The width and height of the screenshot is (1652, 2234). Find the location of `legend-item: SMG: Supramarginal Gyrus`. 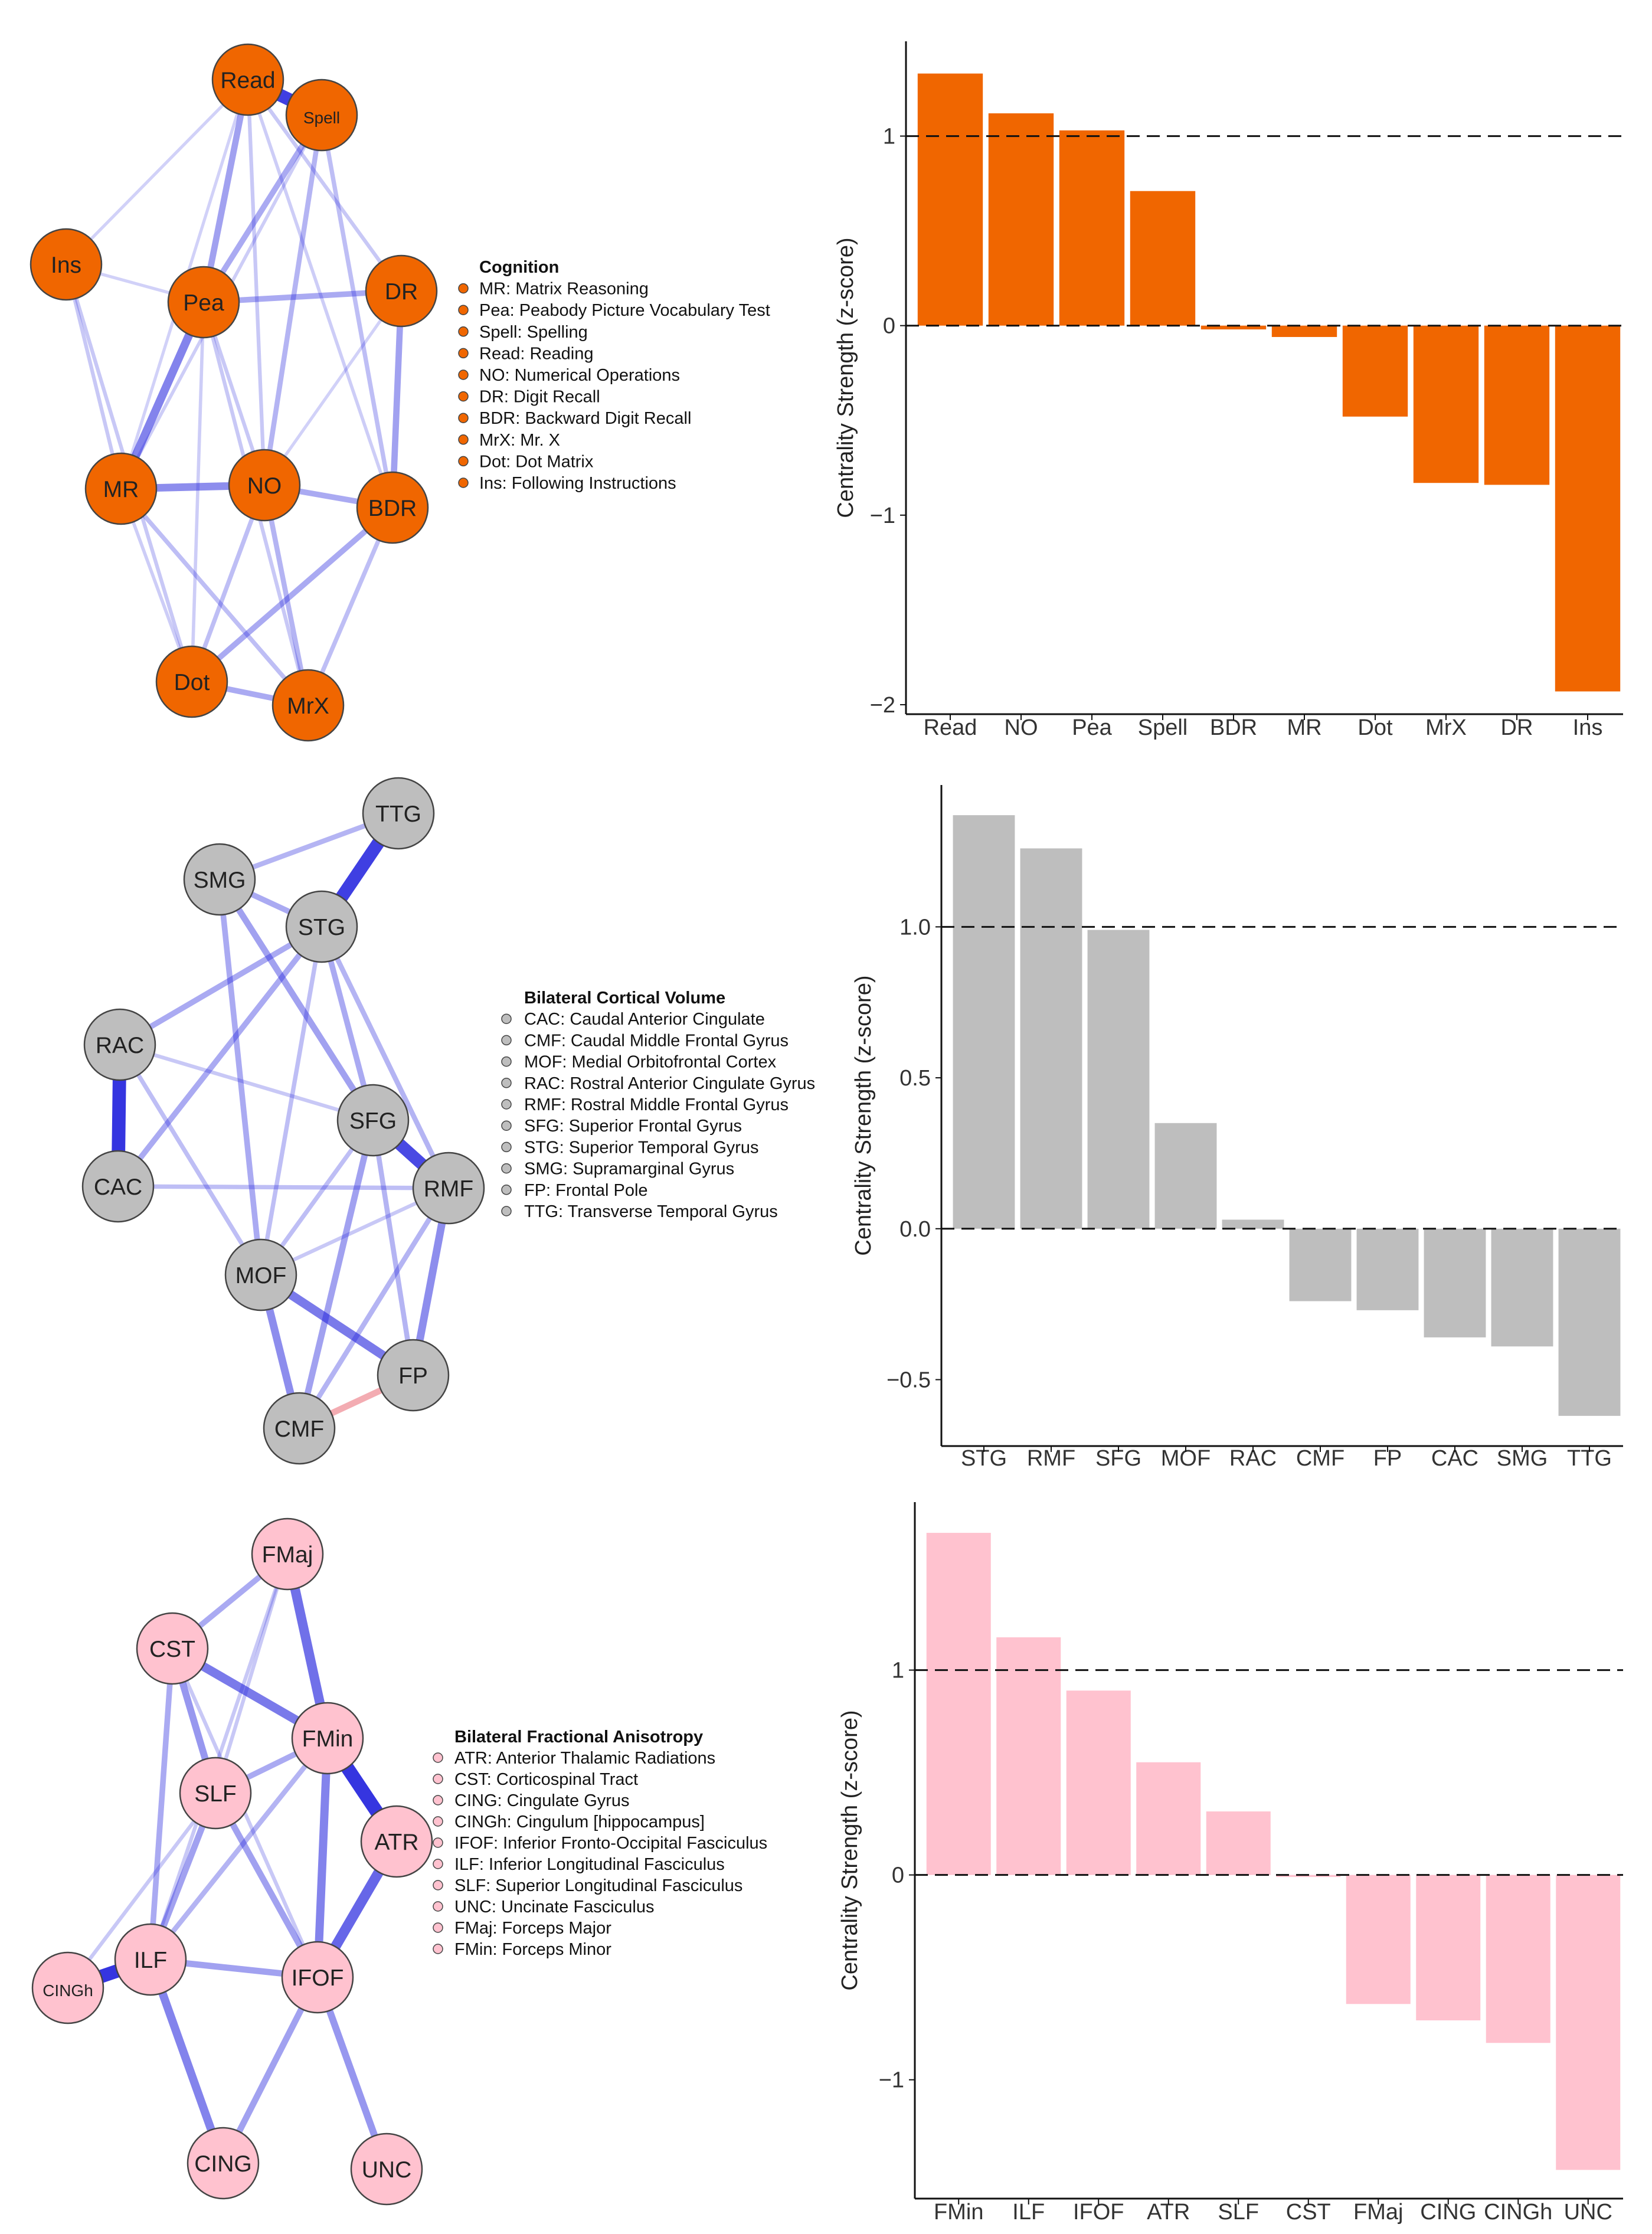

legend-item: SMG: Supramarginal Gyrus is located at coordinates (629, 1169).